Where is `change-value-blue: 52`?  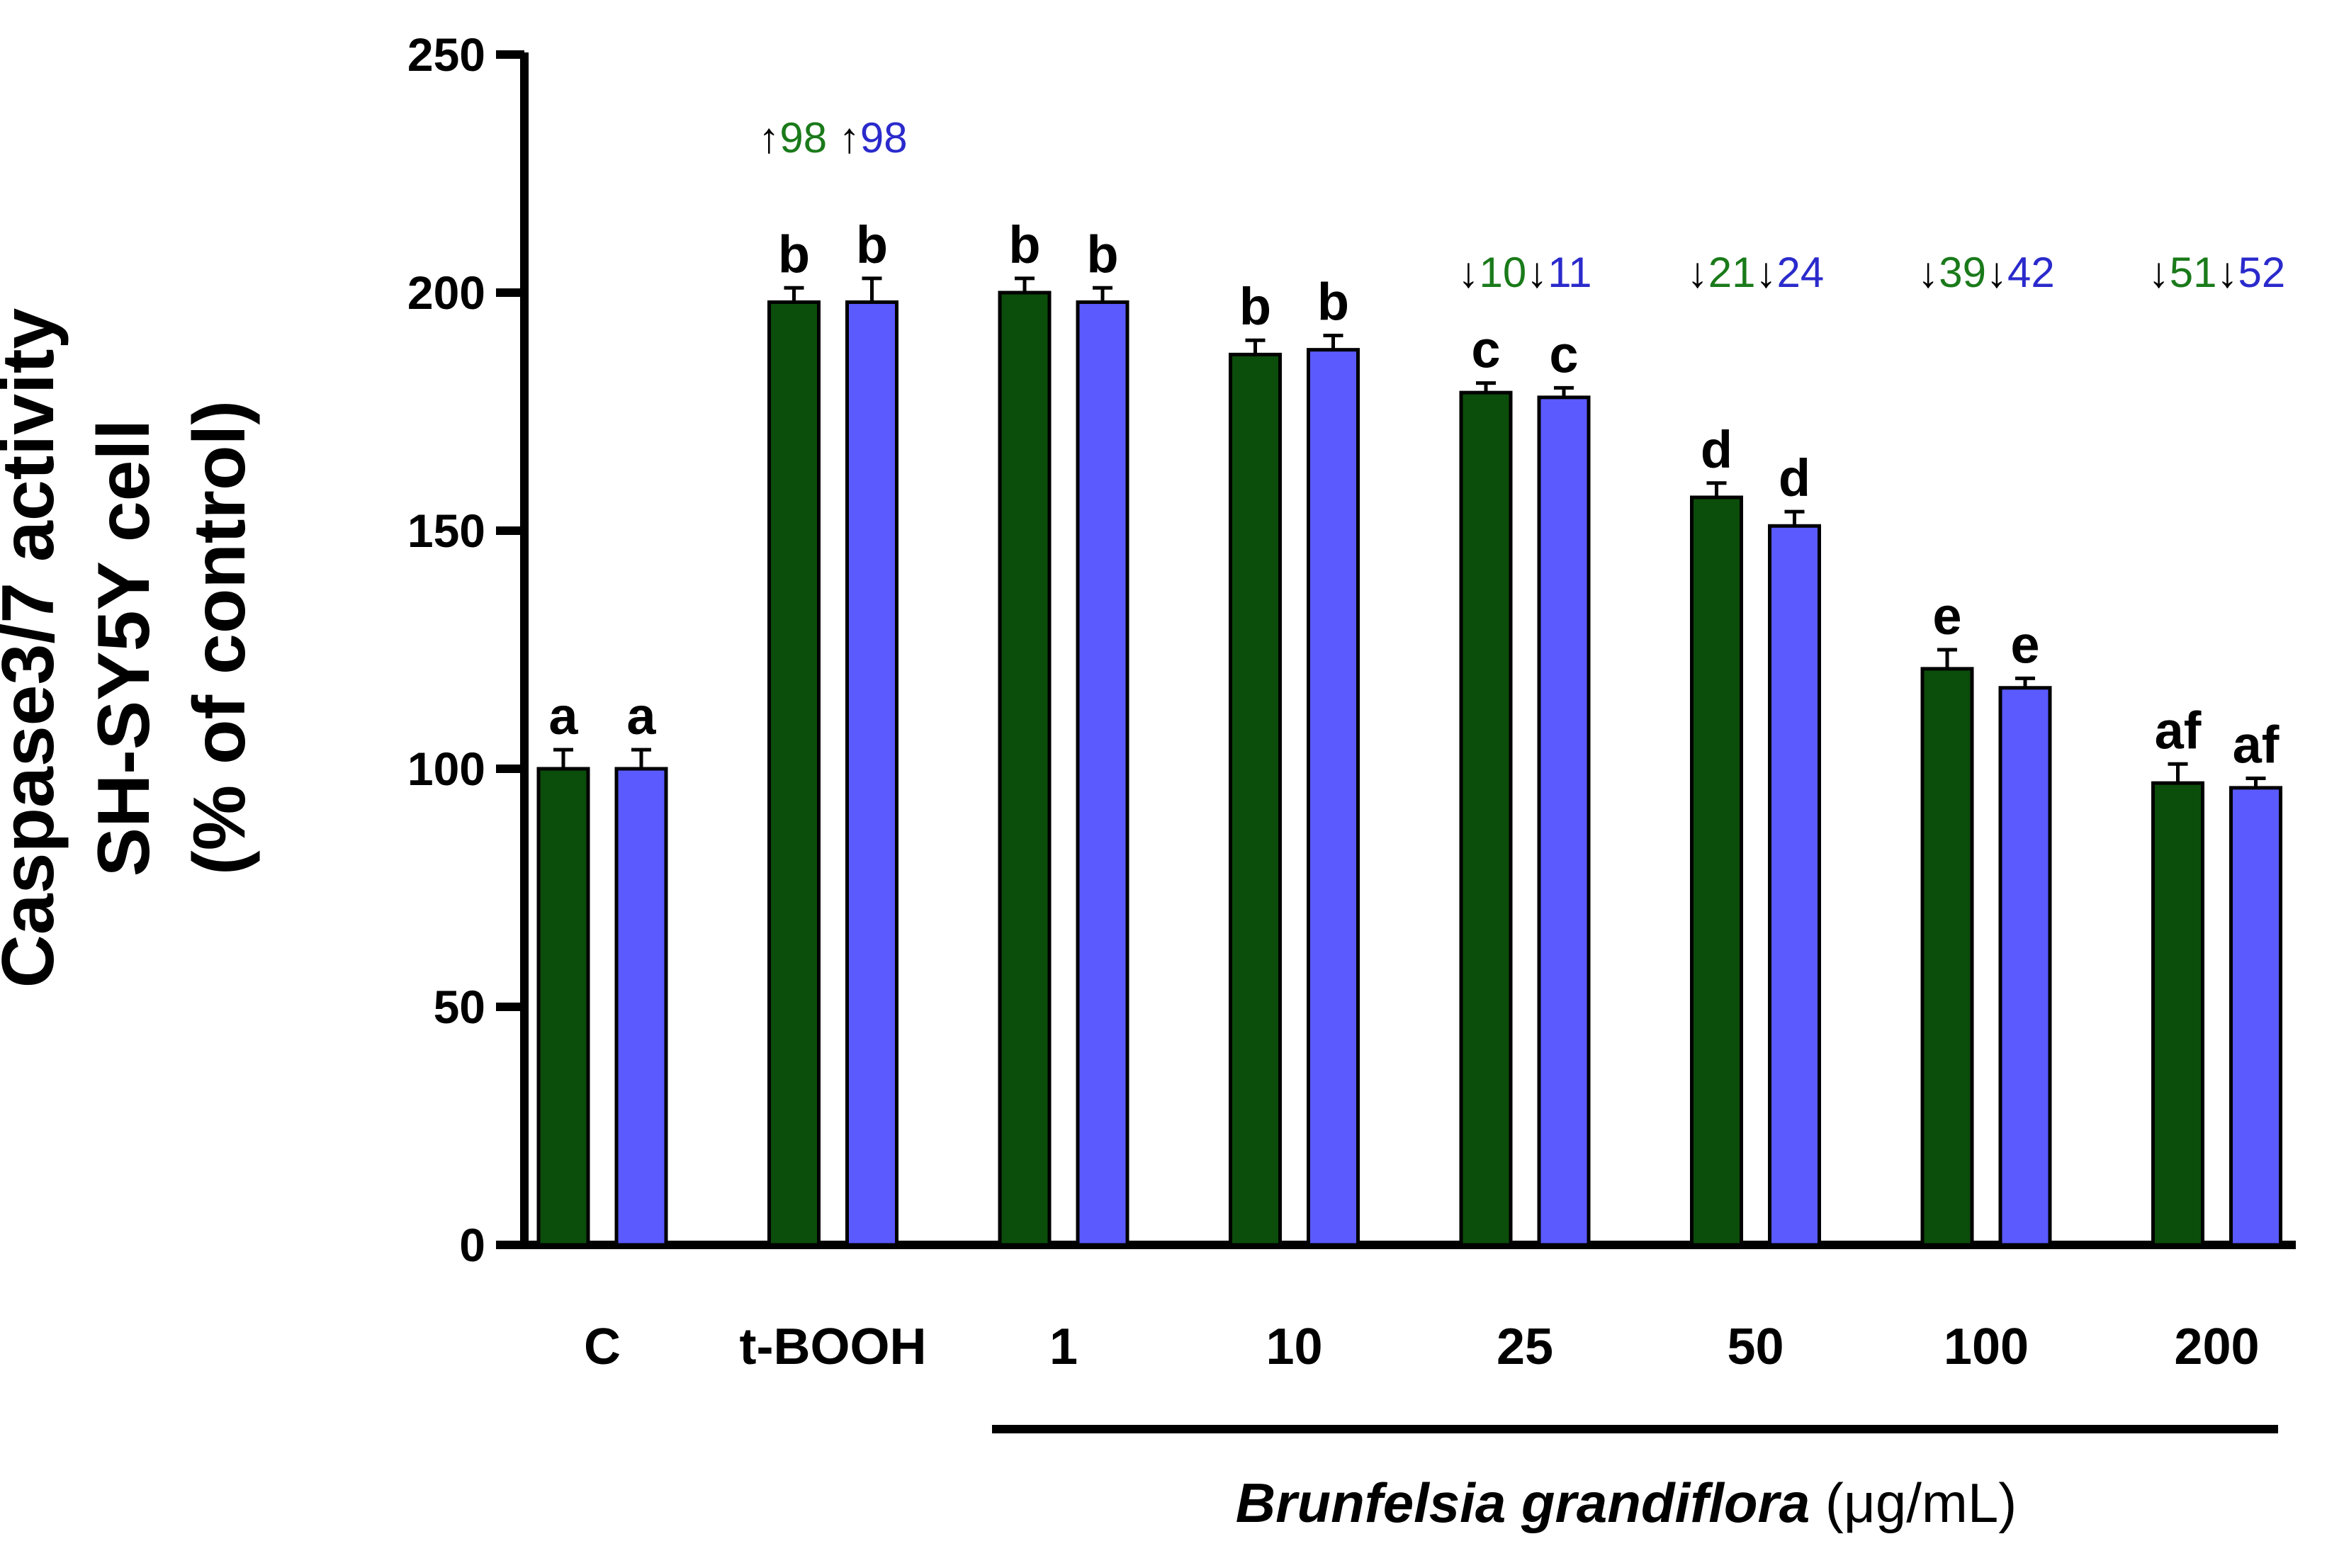
change-value-blue: 52 is located at coordinates (2262, 272).